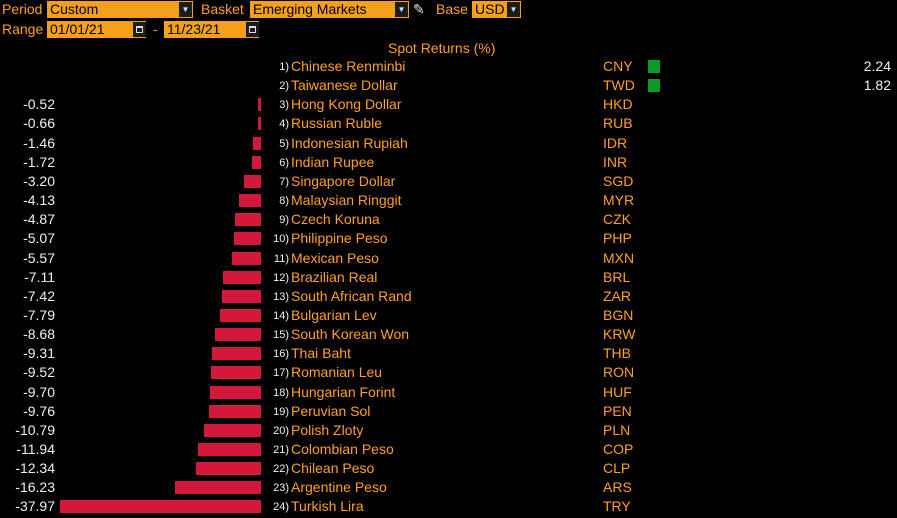  What do you see at coordinates (344, 85) in the screenshot?
I see `currency-name: Taiwanese Dollar` at bounding box center [344, 85].